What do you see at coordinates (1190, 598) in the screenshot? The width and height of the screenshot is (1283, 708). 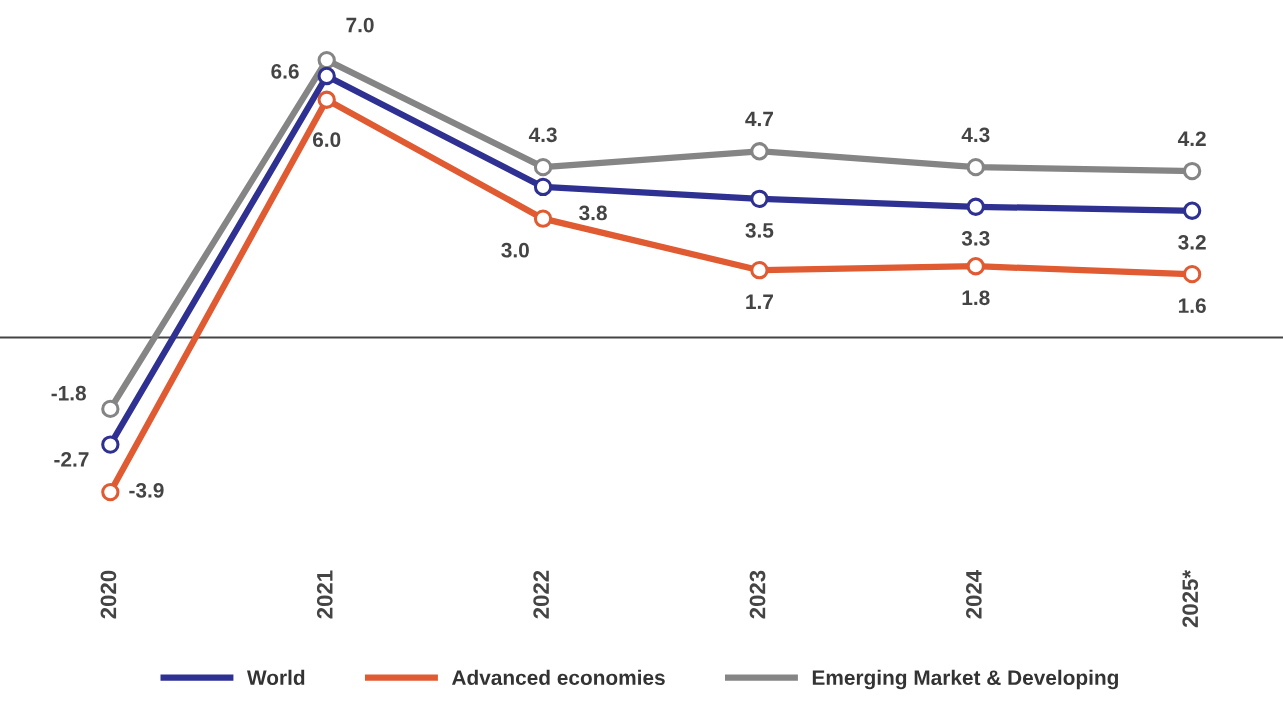 I see `x-tick-label: 2025*` at bounding box center [1190, 598].